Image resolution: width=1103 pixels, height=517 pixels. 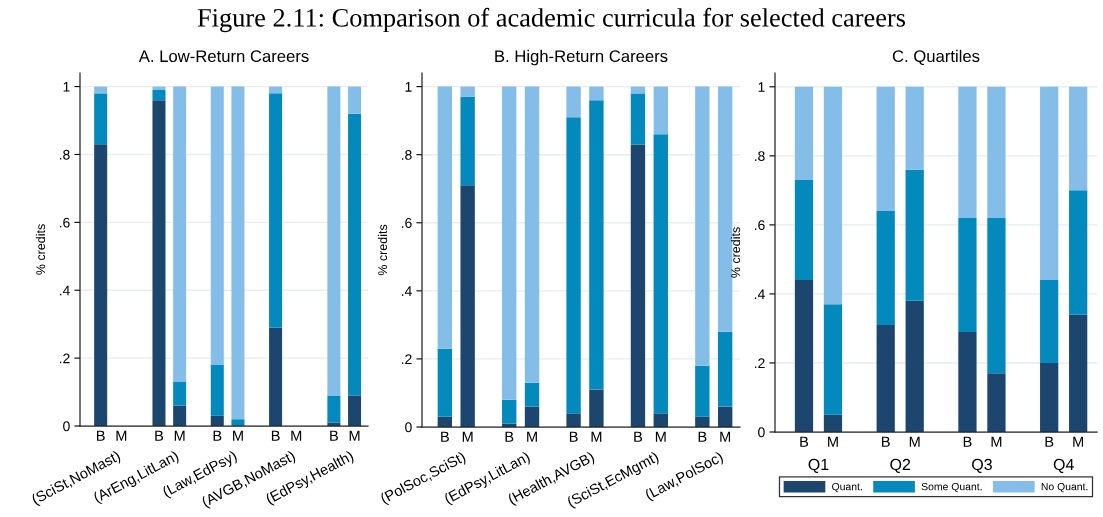 What do you see at coordinates (951, 487) in the screenshot?
I see `legend-label: Some Quant.` at bounding box center [951, 487].